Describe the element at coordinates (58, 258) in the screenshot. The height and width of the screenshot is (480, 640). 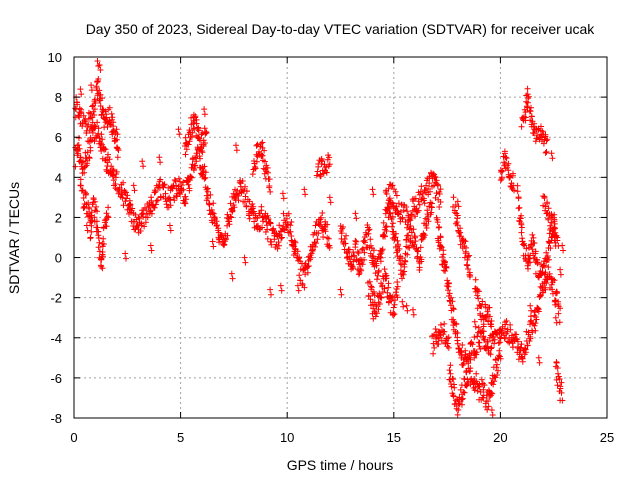
I see `y-tick-label: 0` at that location.